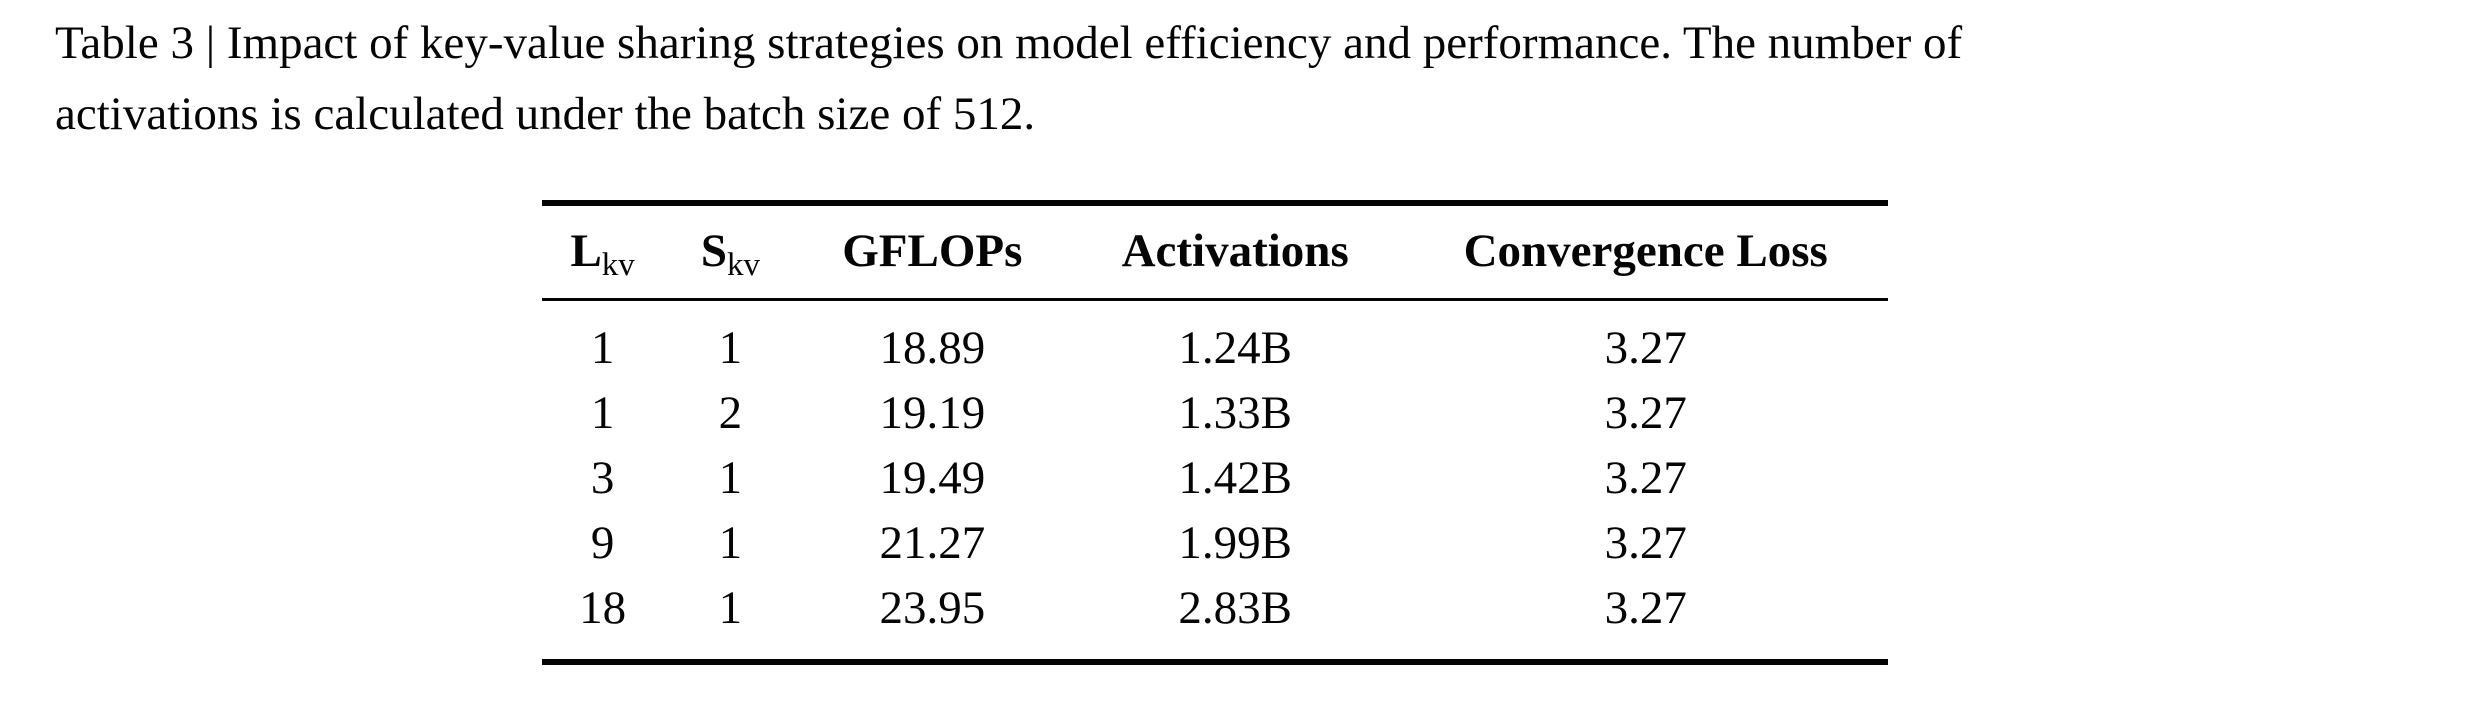 The width and height of the screenshot is (2492, 720). I want to click on cell-activations: 1.99B, so click(1235, 543).